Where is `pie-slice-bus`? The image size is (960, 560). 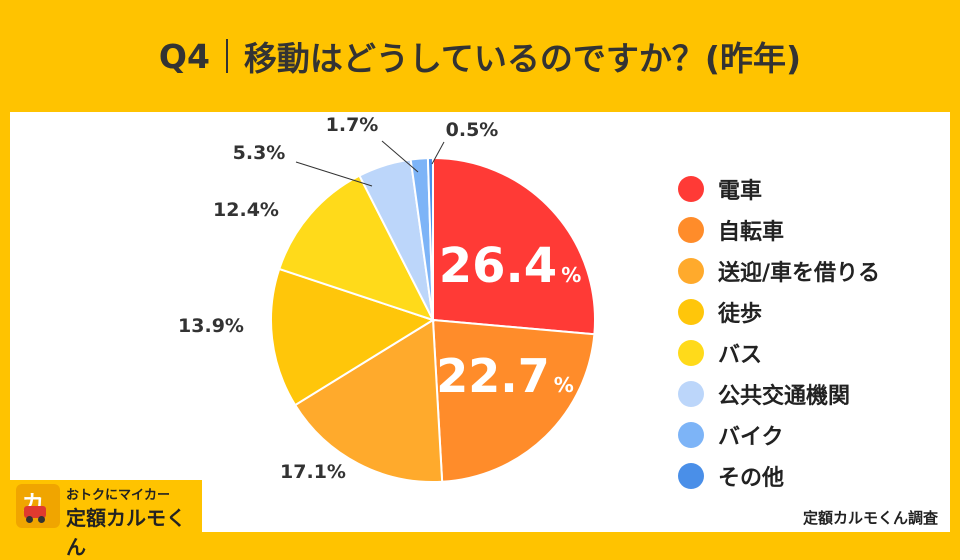
pie-slice-bus is located at coordinates (356, 248).